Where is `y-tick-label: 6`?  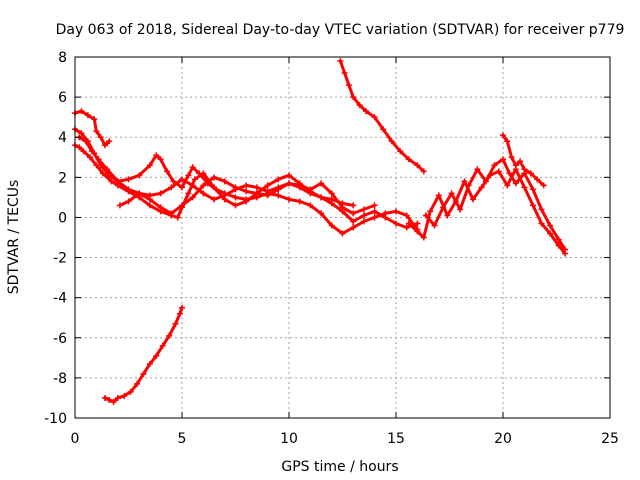
y-tick-label: 6 is located at coordinates (62, 98).